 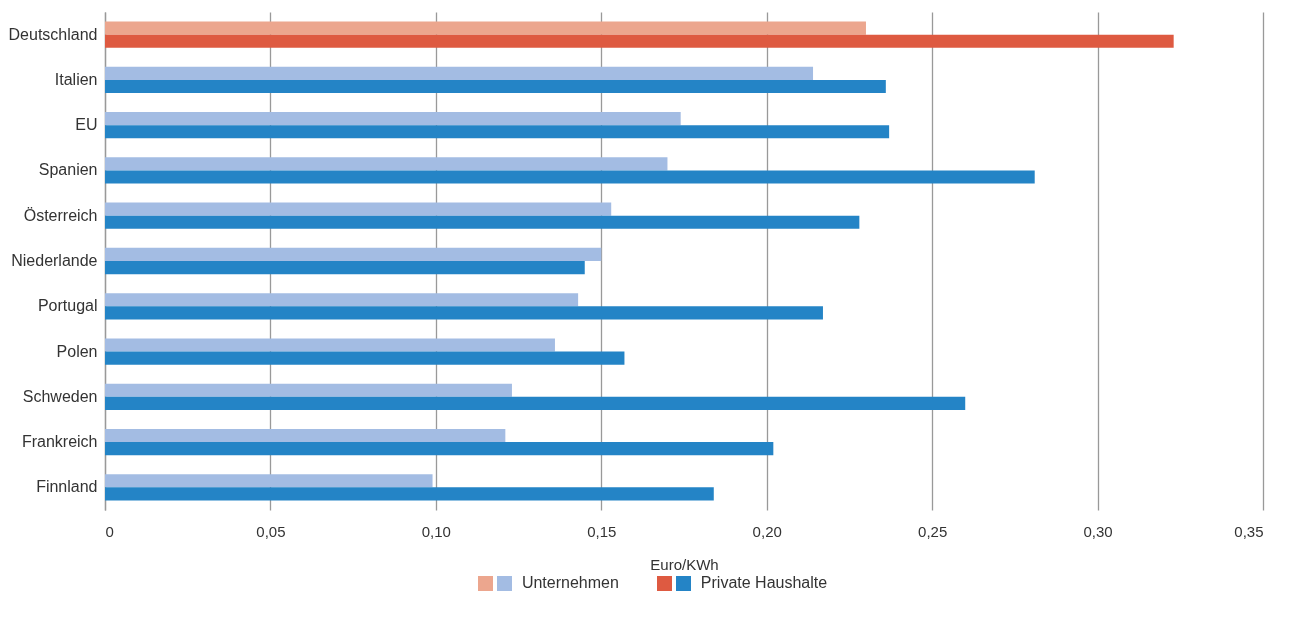 What do you see at coordinates (67, 487) in the screenshot?
I see `y-tick-label: Finnland` at bounding box center [67, 487].